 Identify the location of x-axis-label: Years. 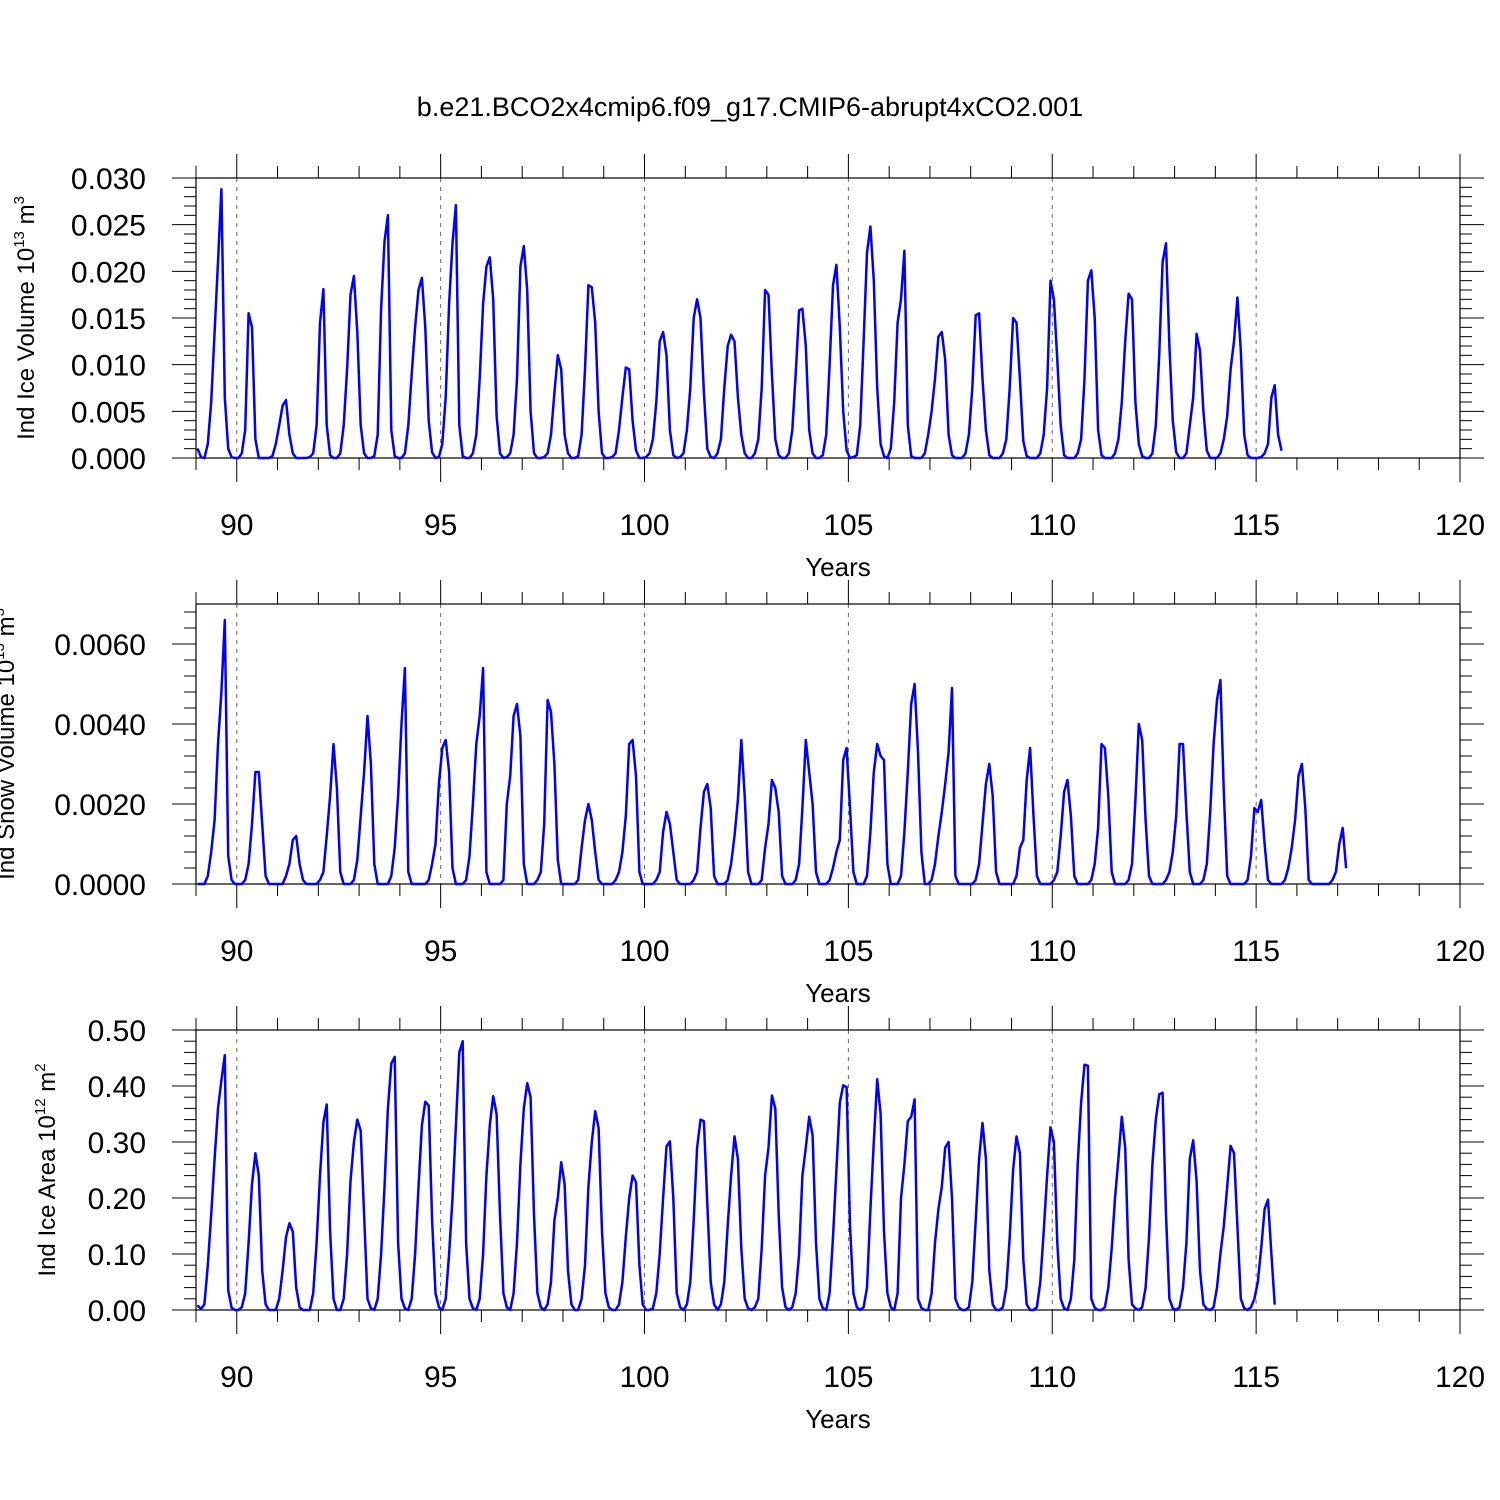
(838, 1419).